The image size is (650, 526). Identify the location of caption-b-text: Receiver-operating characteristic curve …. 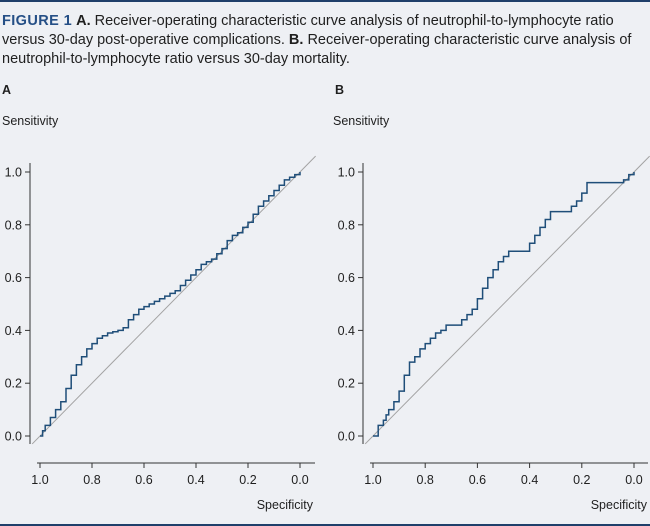
(317, 49).